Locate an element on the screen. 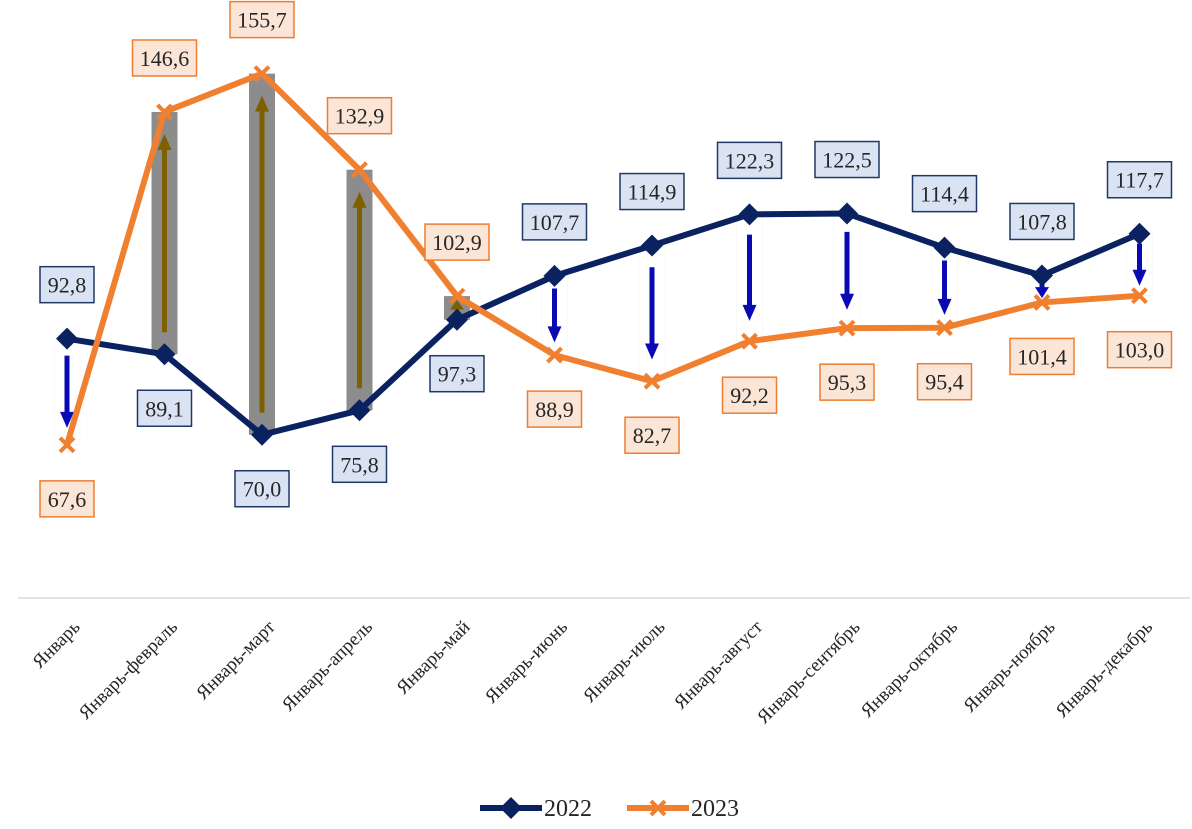  data-label-2022-0: 92,8 is located at coordinates (67, 284).